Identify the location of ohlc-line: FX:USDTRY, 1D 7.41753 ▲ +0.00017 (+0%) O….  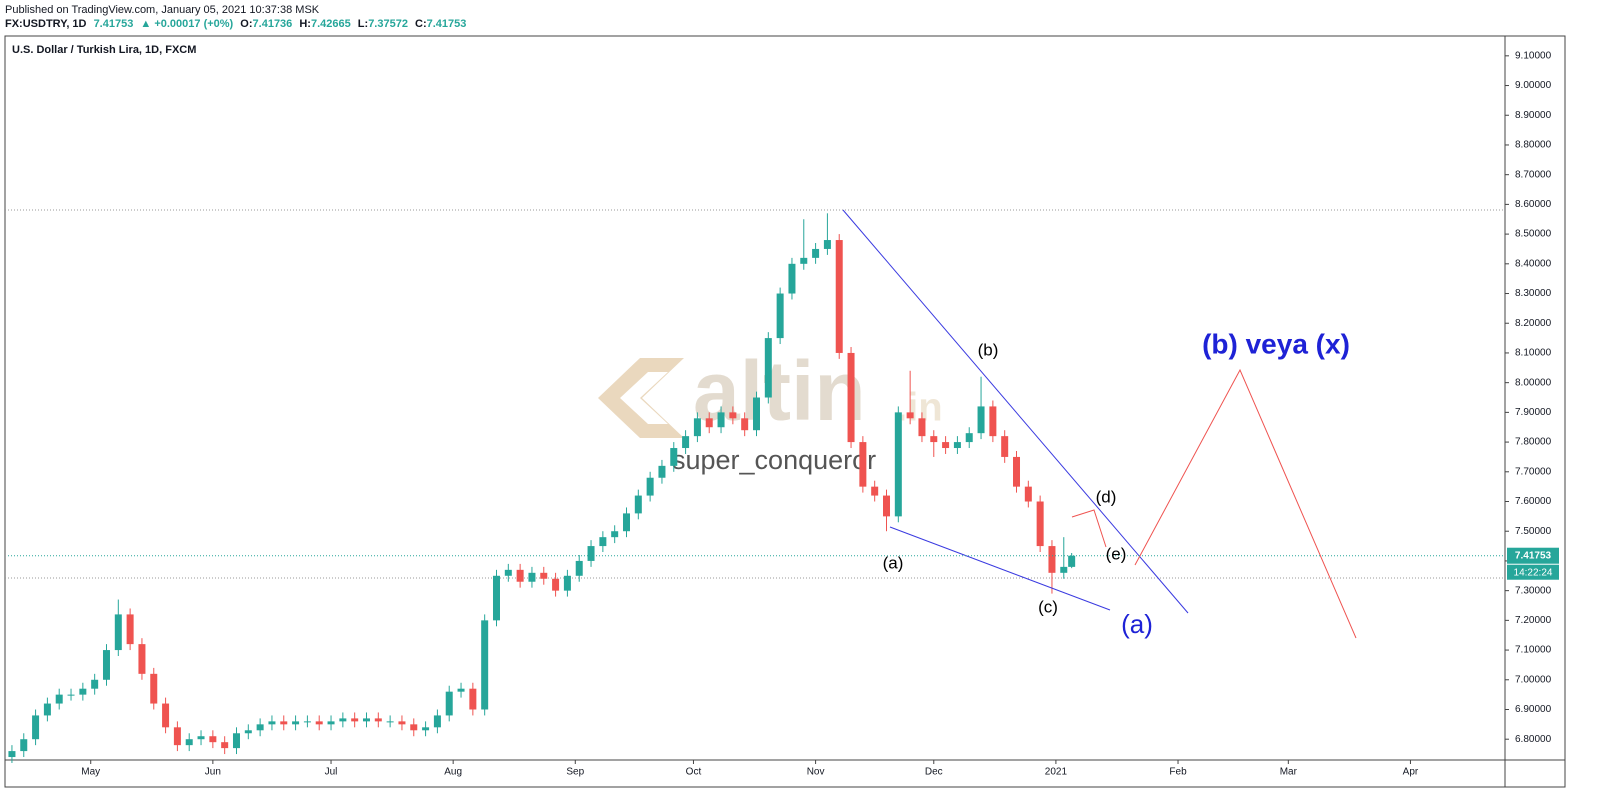
(235, 24).